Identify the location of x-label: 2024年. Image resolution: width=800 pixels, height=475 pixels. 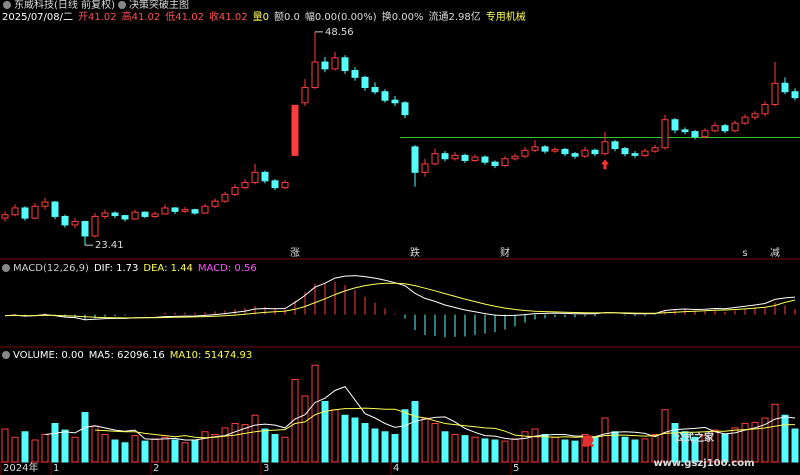
(20, 467).